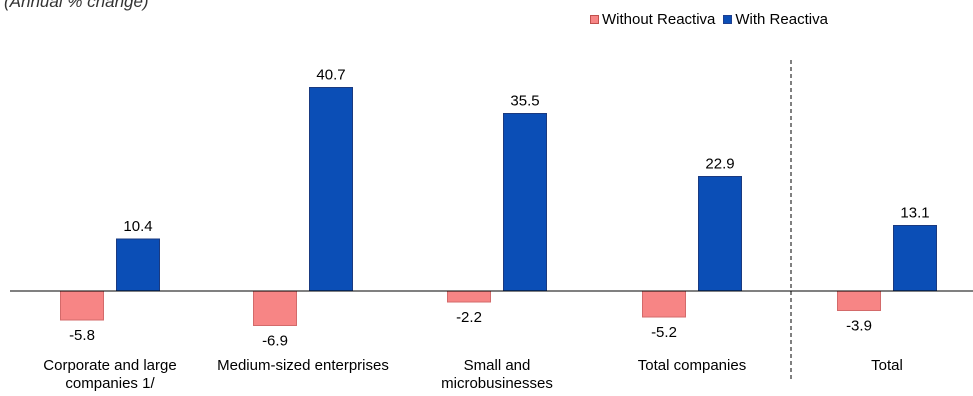 This screenshot has width=973, height=396. Describe the element at coordinates (719, 164) in the screenshot. I see `data-label-with-reactiva-3: 22.9` at that location.